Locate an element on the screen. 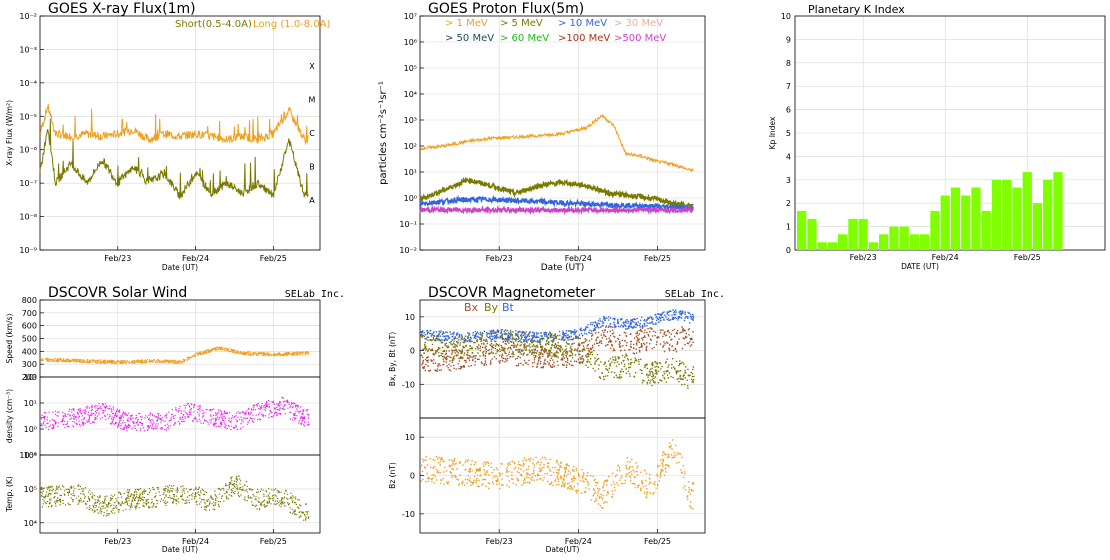 The height and width of the screenshot is (560, 1110). proton-legend-item: > 5 MeV is located at coordinates (521, 23).